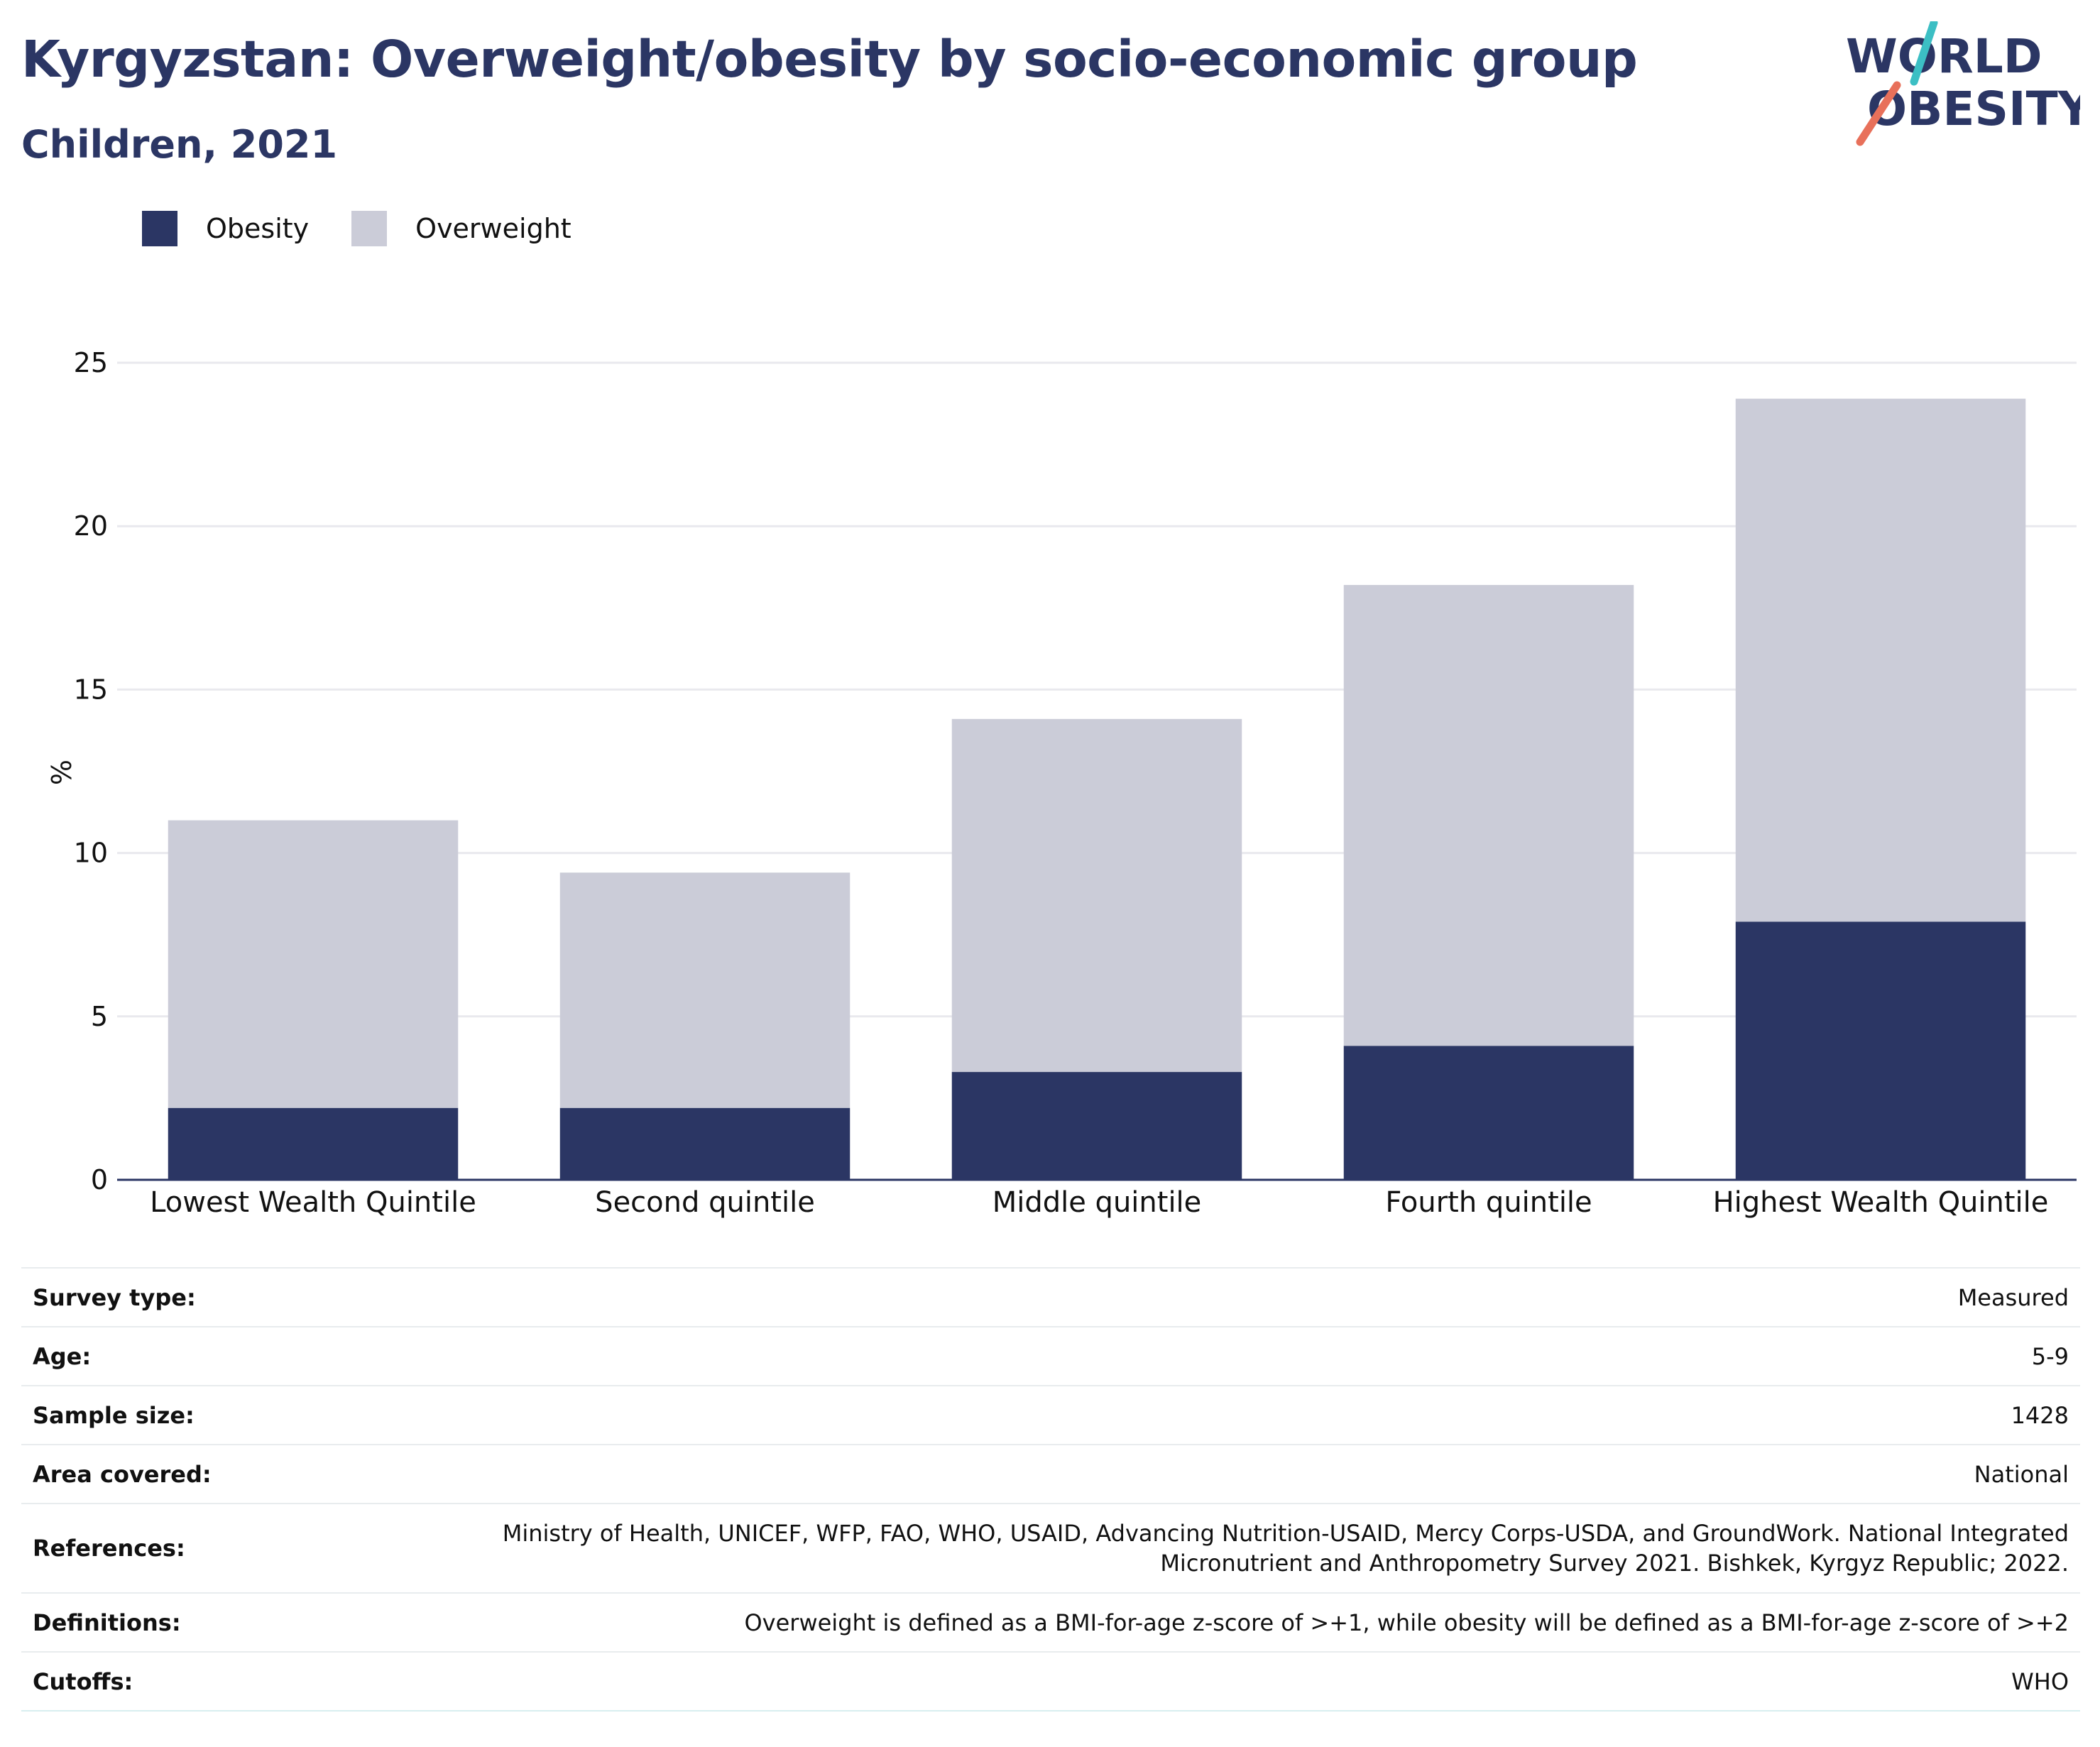 Image resolution: width=2100 pixels, height=1747 pixels. What do you see at coordinates (1050, 1682) in the screenshot?
I see `meta-row-cutoffs: Cutoffs: WHO` at bounding box center [1050, 1682].